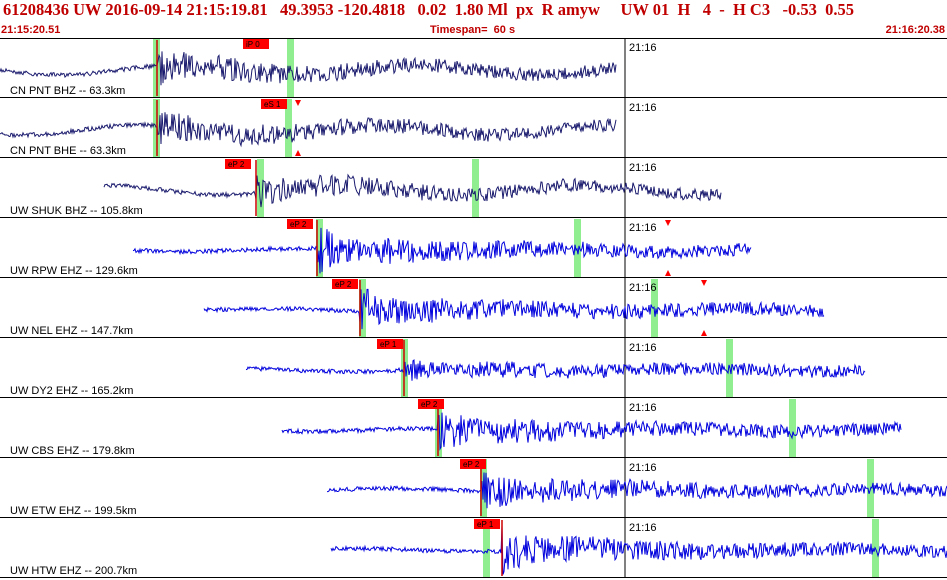 Image resolution: width=947 pixels, height=580 pixels. Describe the element at coordinates (915, 30) in the screenshot. I see `end-time: 21:16:20.38` at that location.